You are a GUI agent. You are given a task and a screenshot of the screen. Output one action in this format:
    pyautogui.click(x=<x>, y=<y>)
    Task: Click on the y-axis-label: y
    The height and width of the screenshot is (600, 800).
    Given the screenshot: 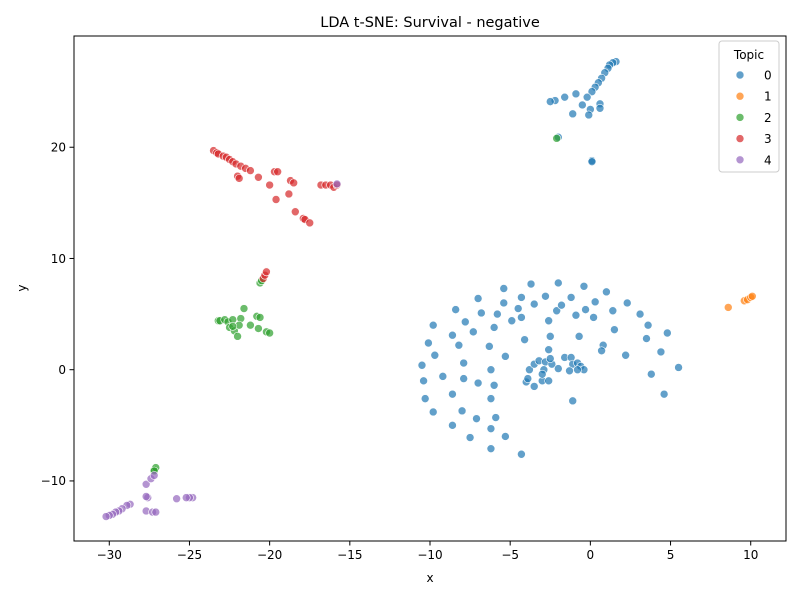 What is the action you would take?
    pyautogui.click(x=22, y=287)
    